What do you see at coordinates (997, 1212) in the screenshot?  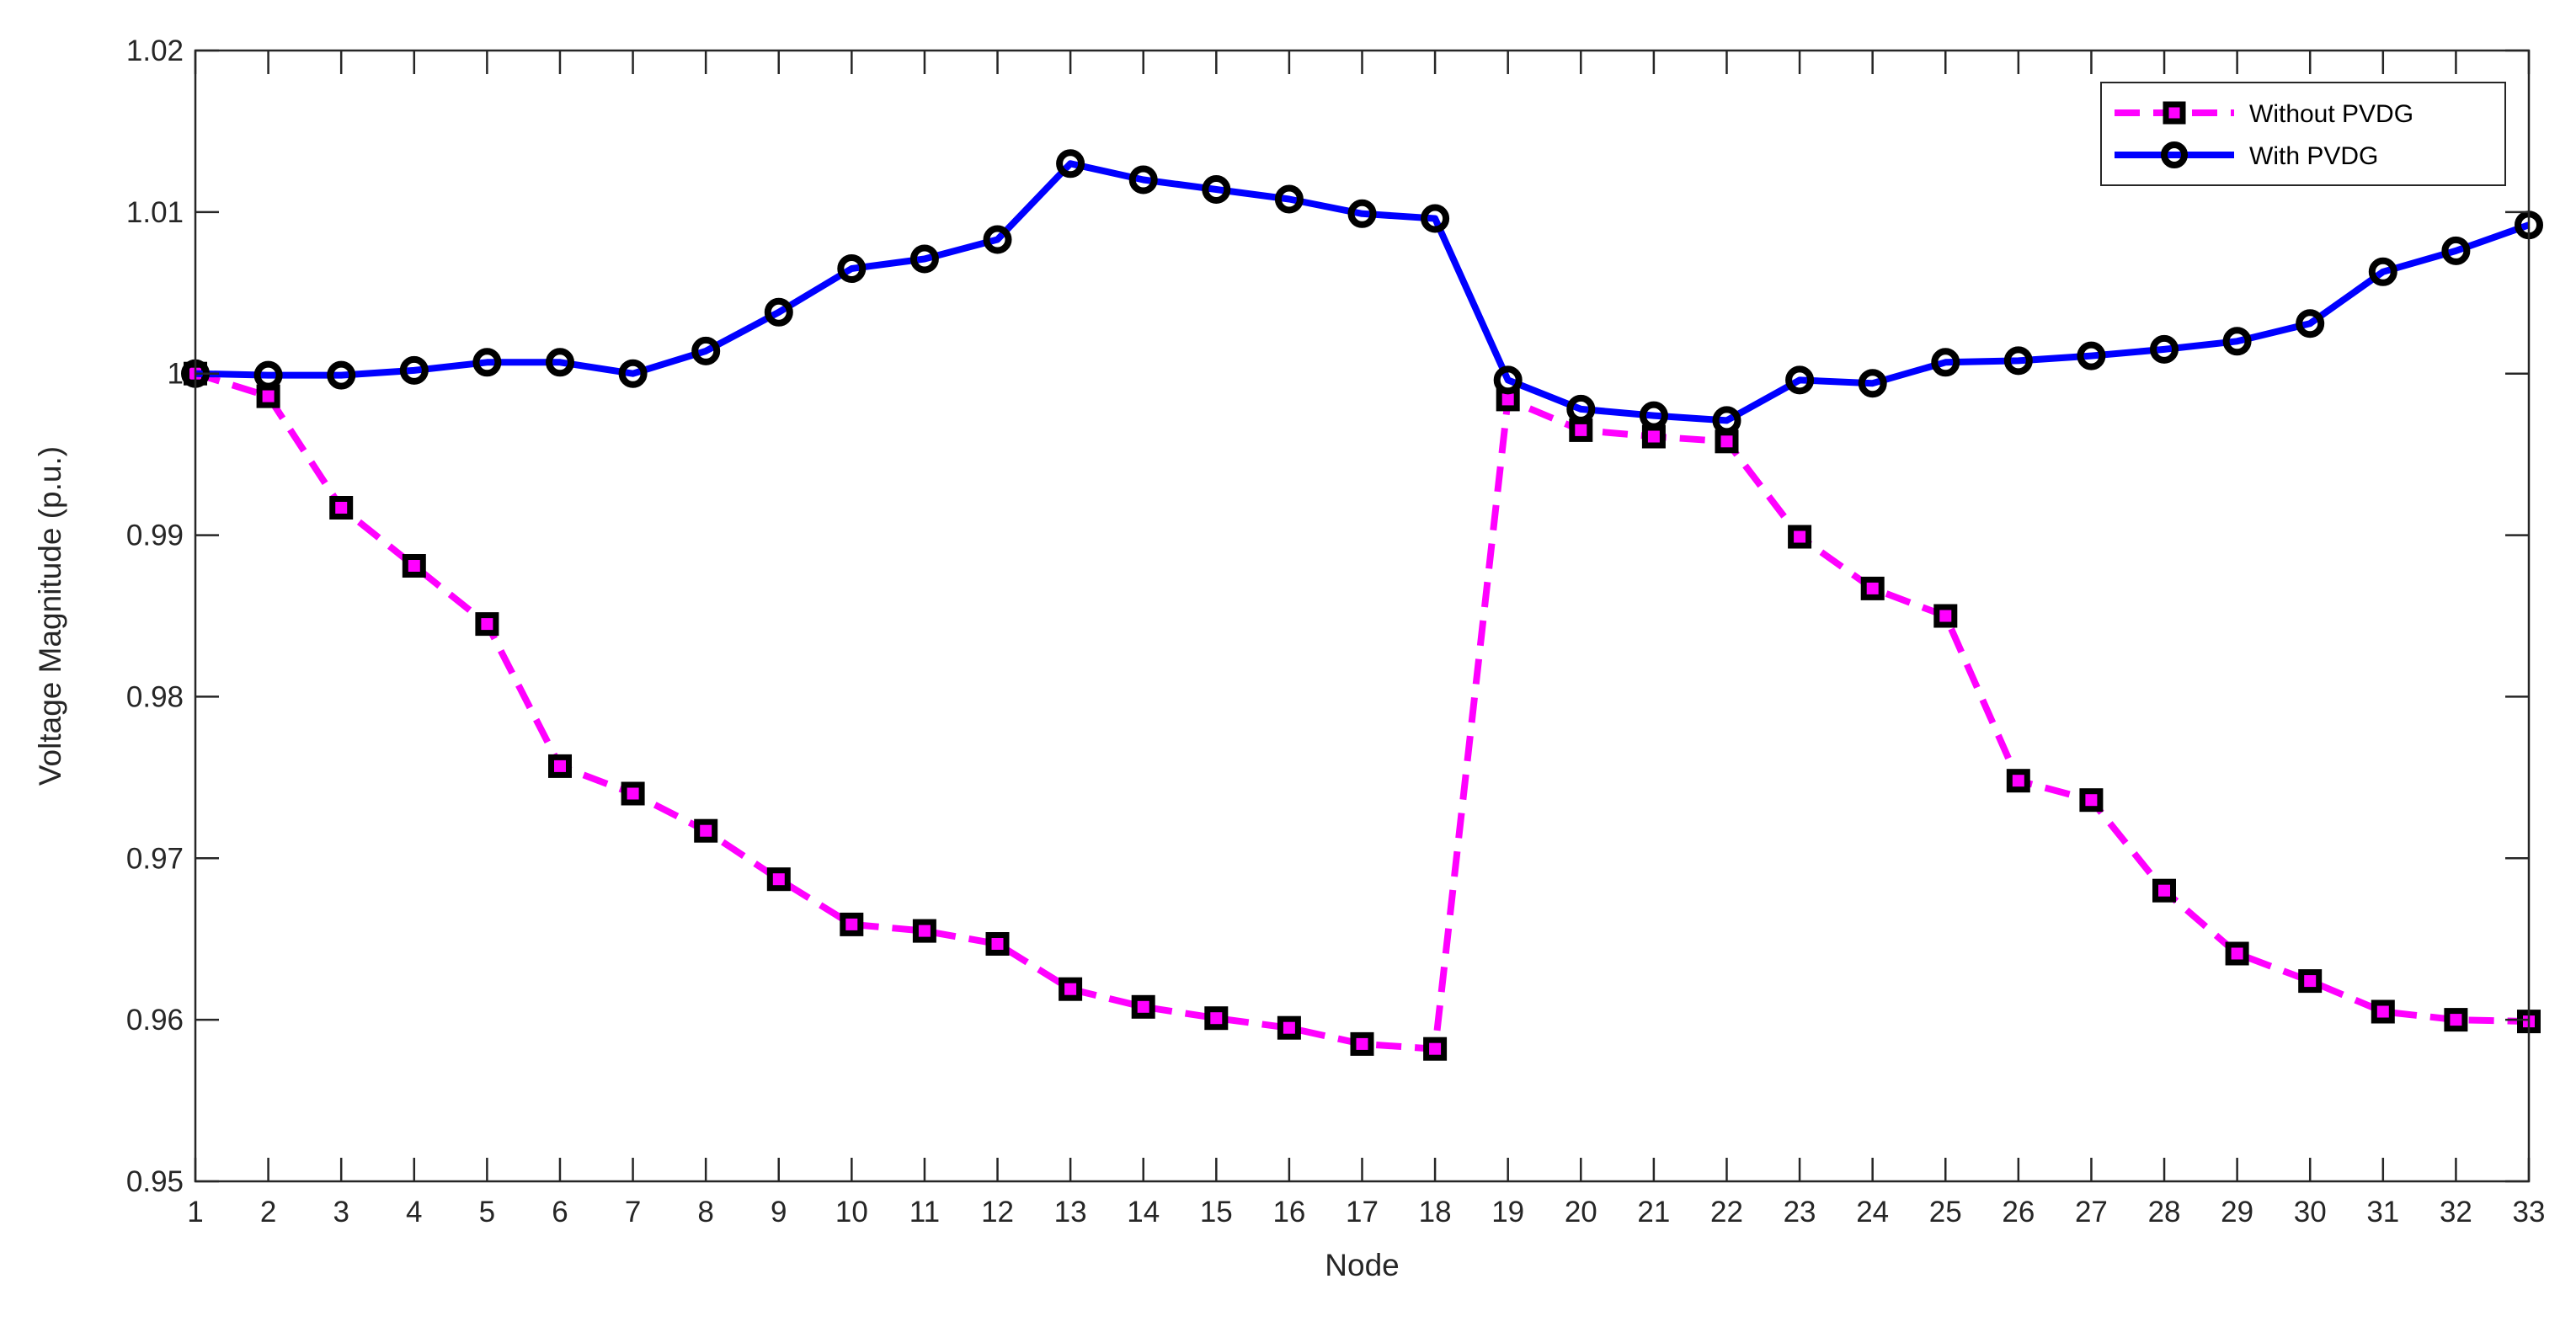 I see `x-tick-label: 12` at bounding box center [997, 1212].